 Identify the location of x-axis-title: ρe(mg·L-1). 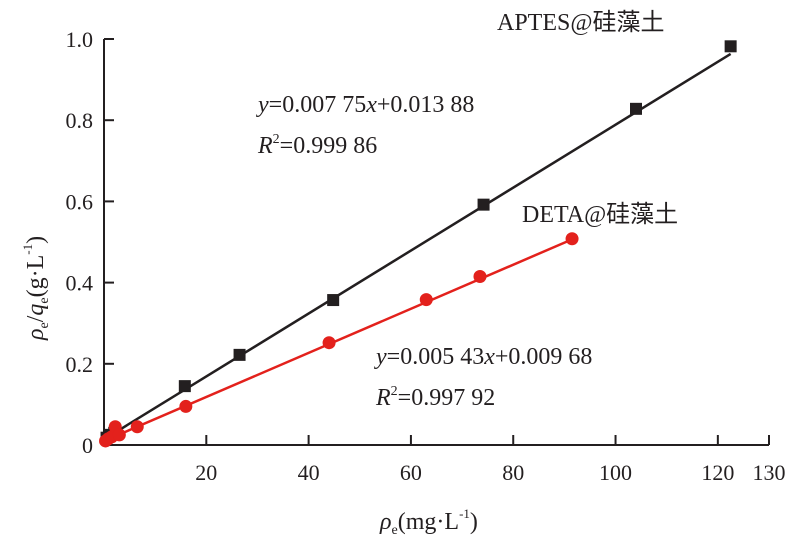
(428, 522).